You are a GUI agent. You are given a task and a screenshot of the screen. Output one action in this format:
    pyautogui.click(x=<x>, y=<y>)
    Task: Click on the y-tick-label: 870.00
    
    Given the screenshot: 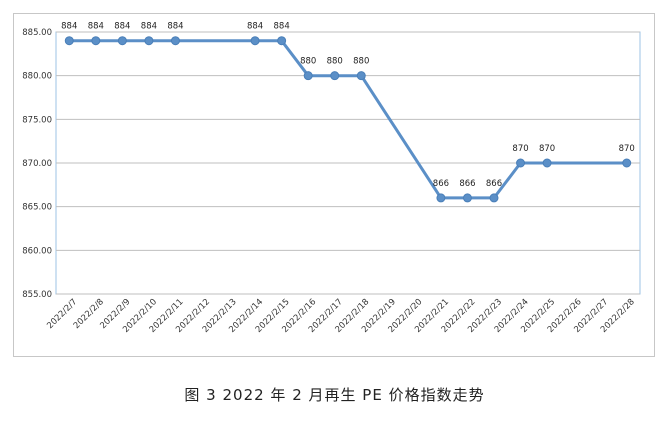 What is the action you would take?
    pyautogui.click(x=37, y=164)
    